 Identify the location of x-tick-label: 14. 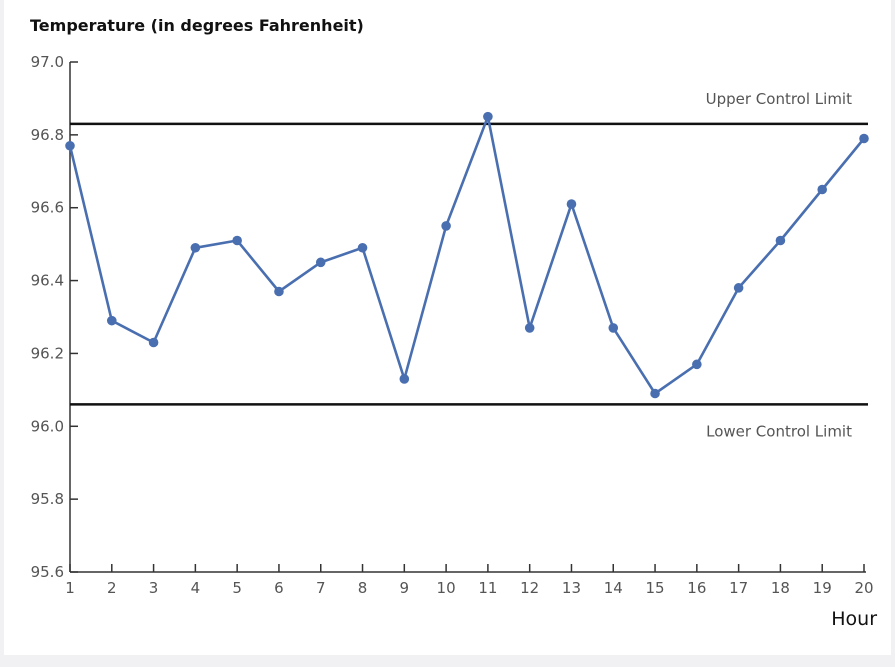
(613, 588).